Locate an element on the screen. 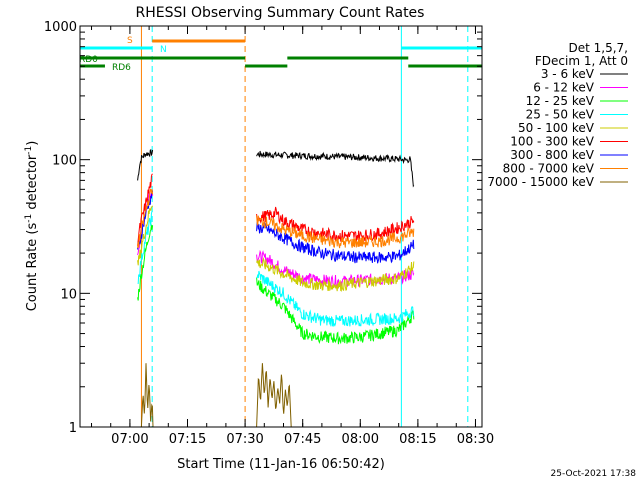 The image size is (640, 480). y-axis-label-end: ) is located at coordinates (32, 143).